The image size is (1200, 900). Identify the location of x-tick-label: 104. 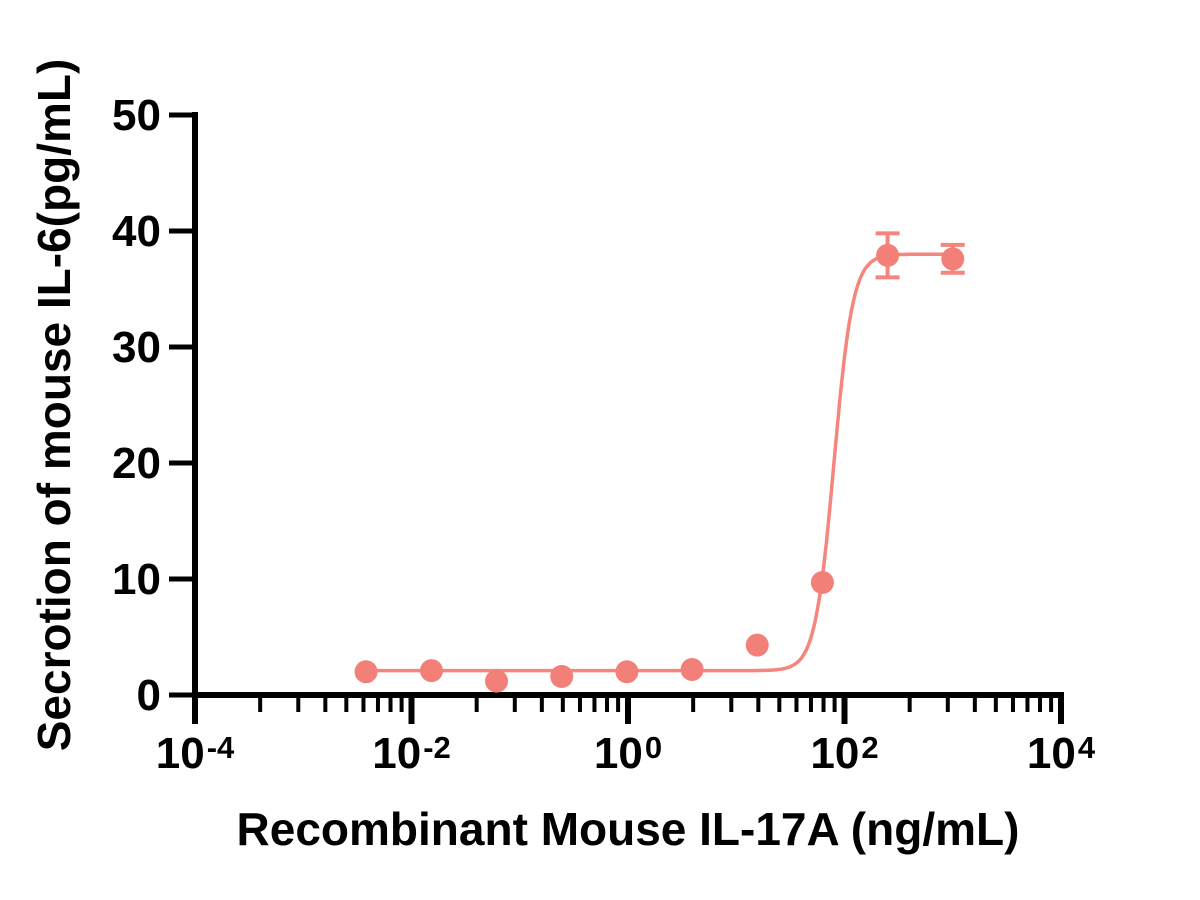
(1061, 753).